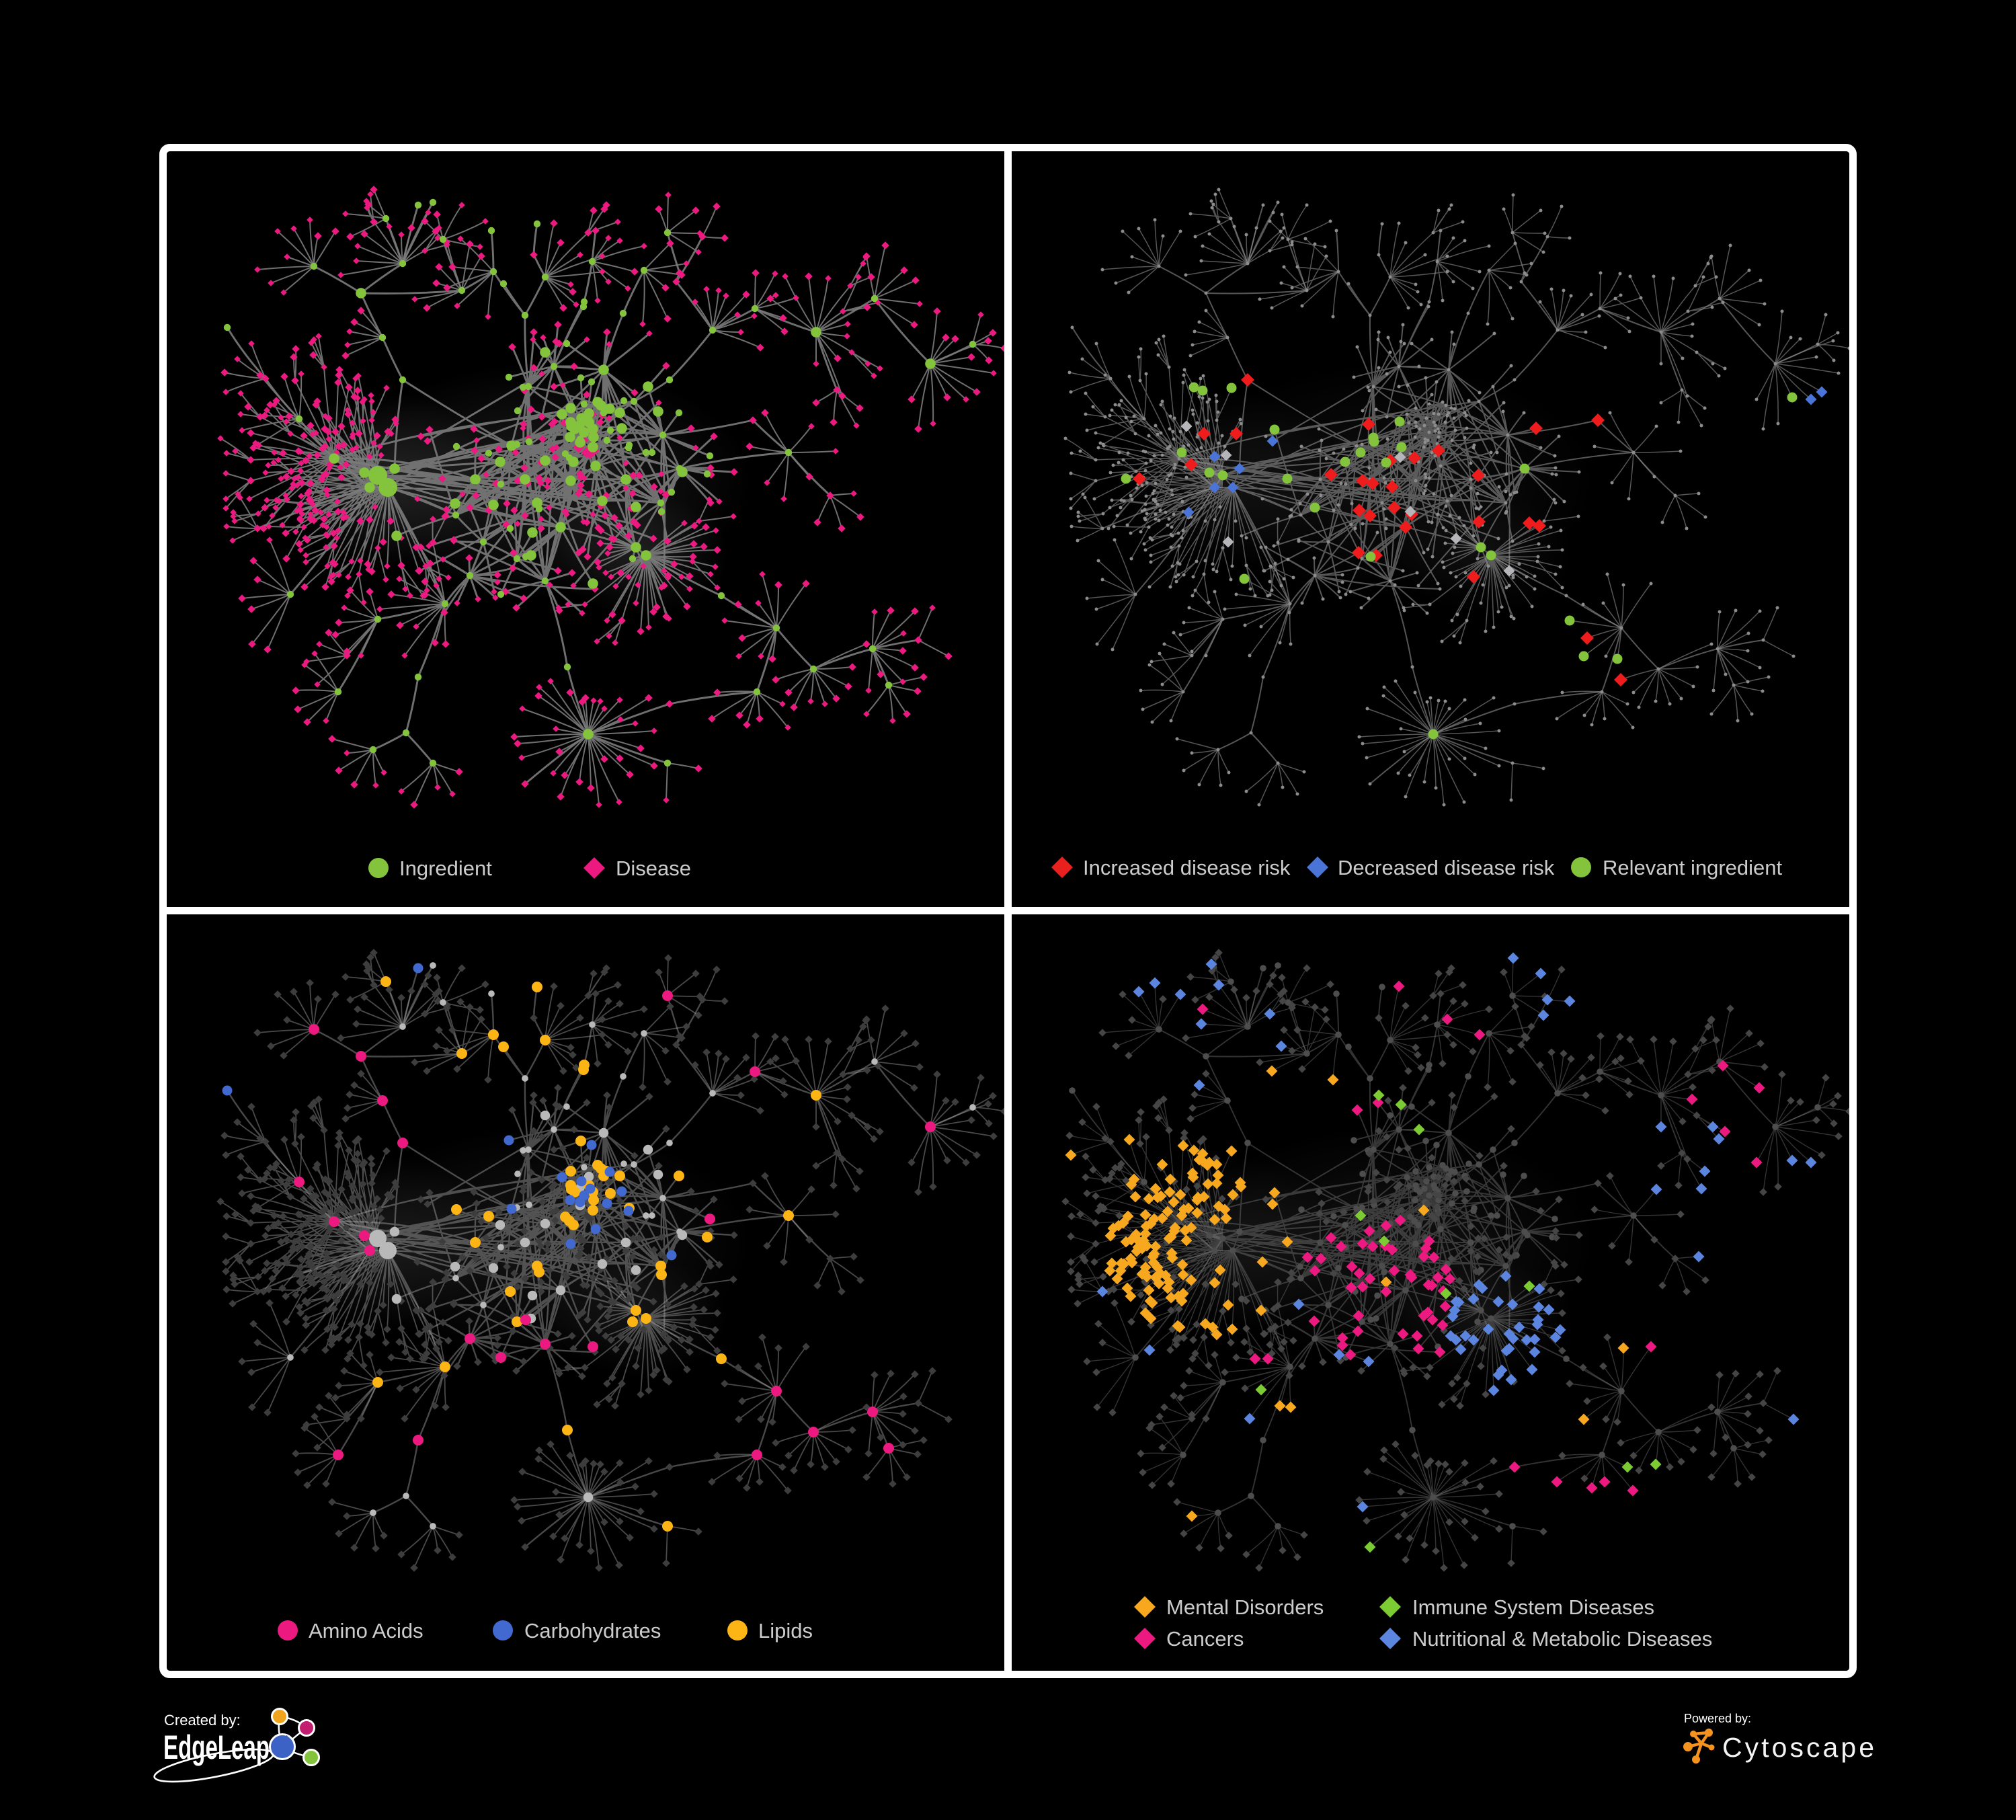 Image resolution: width=2016 pixels, height=1820 pixels. I want to click on svg-text: Powered by:, so click(1717, 1718).